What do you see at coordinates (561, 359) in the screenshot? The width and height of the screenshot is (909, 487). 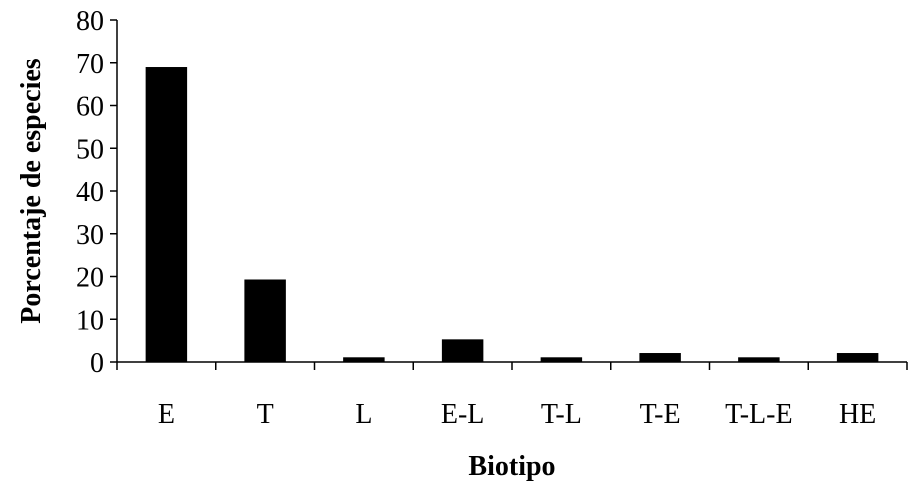 I see `bar-t-l` at bounding box center [561, 359].